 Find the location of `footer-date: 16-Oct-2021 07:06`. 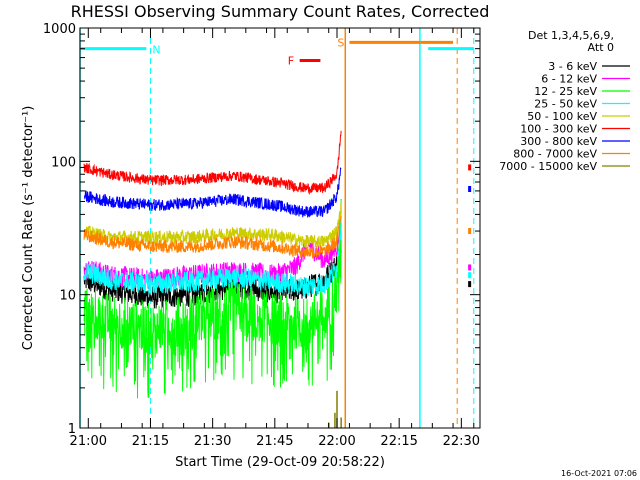

footer-date: 16-Oct-2021 07:06 is located at coordinates (599, 473).